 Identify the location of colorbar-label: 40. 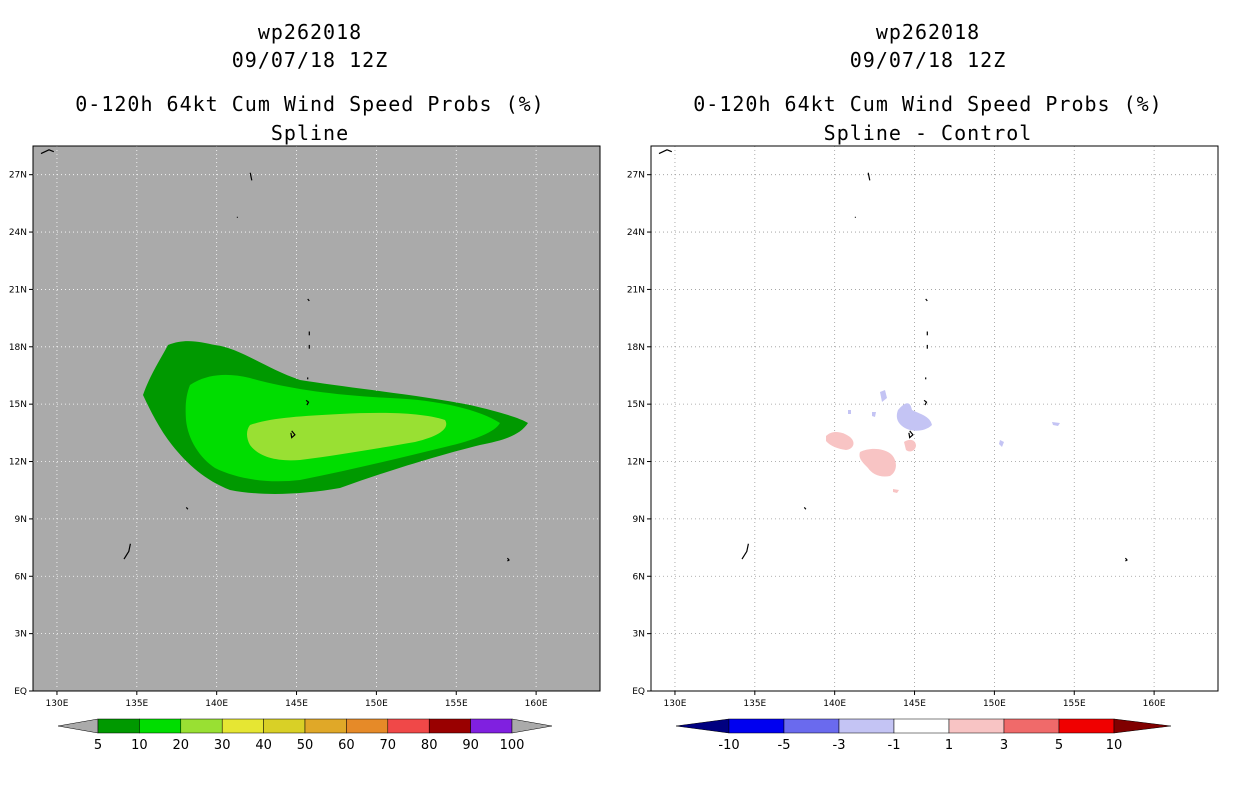
(263, 745).